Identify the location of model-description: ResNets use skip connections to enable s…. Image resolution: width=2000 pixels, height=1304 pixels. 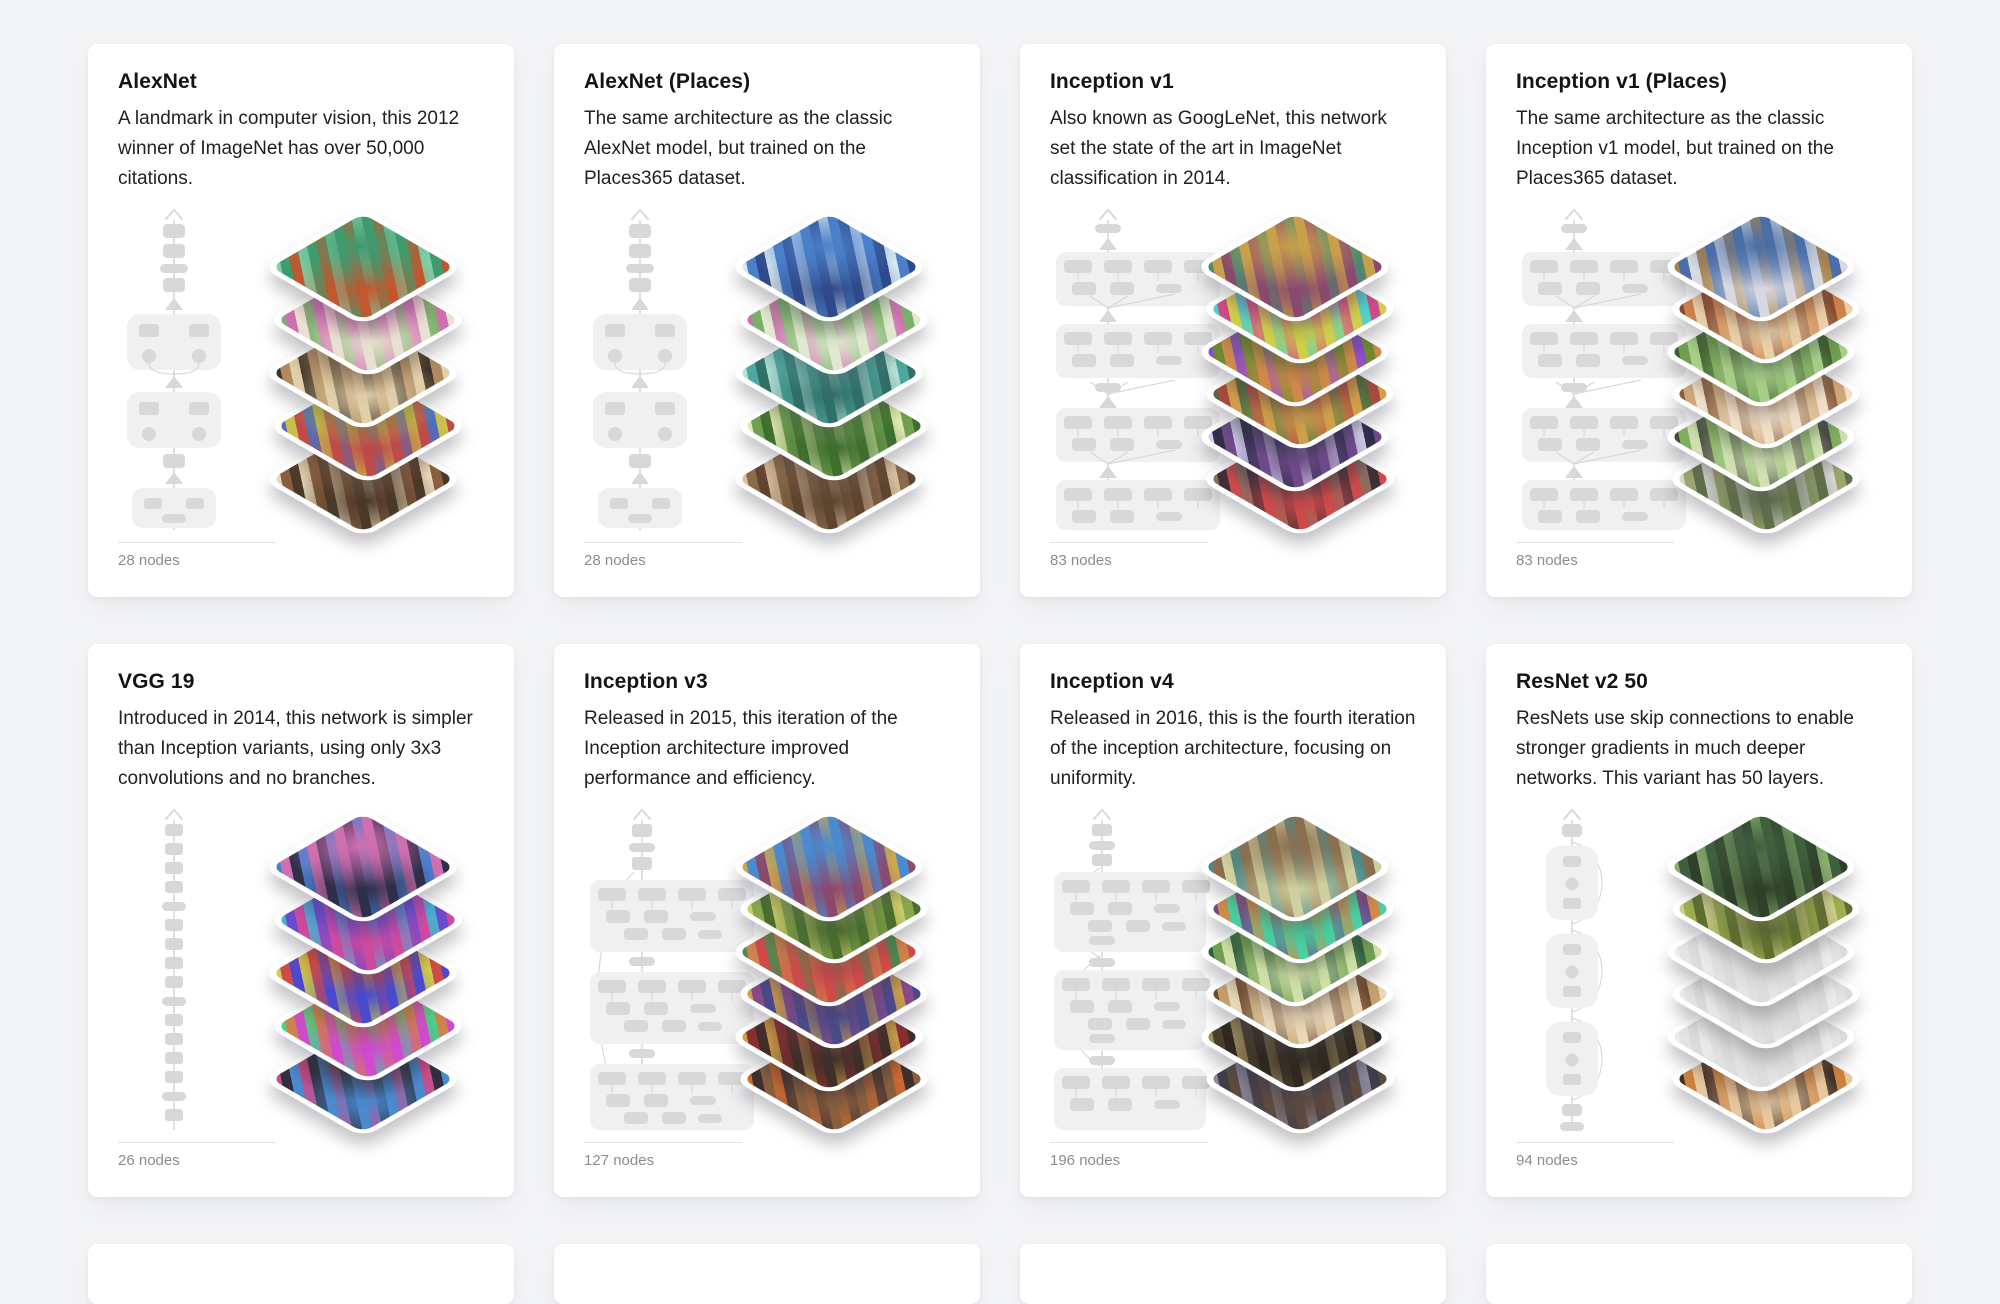
(1685, 748).